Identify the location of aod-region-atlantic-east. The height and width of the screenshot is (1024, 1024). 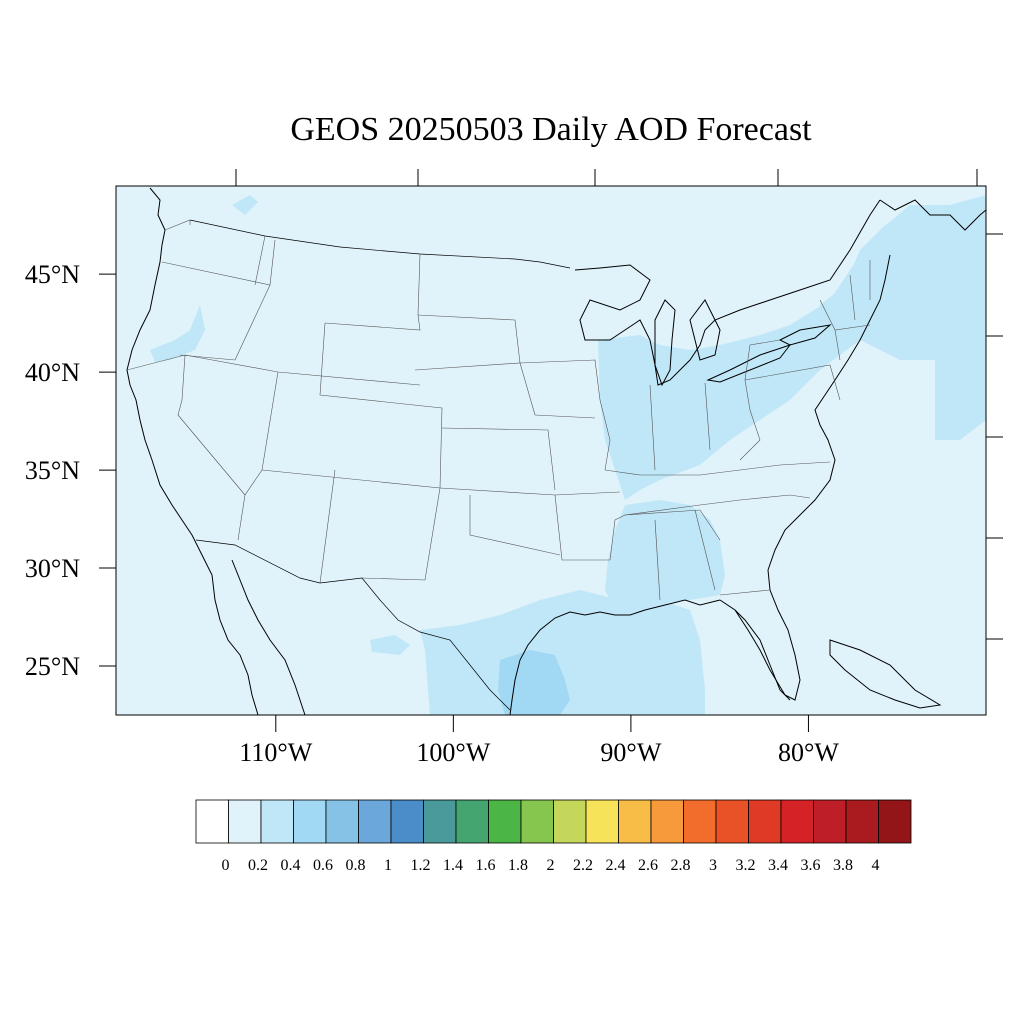
(958, 305).